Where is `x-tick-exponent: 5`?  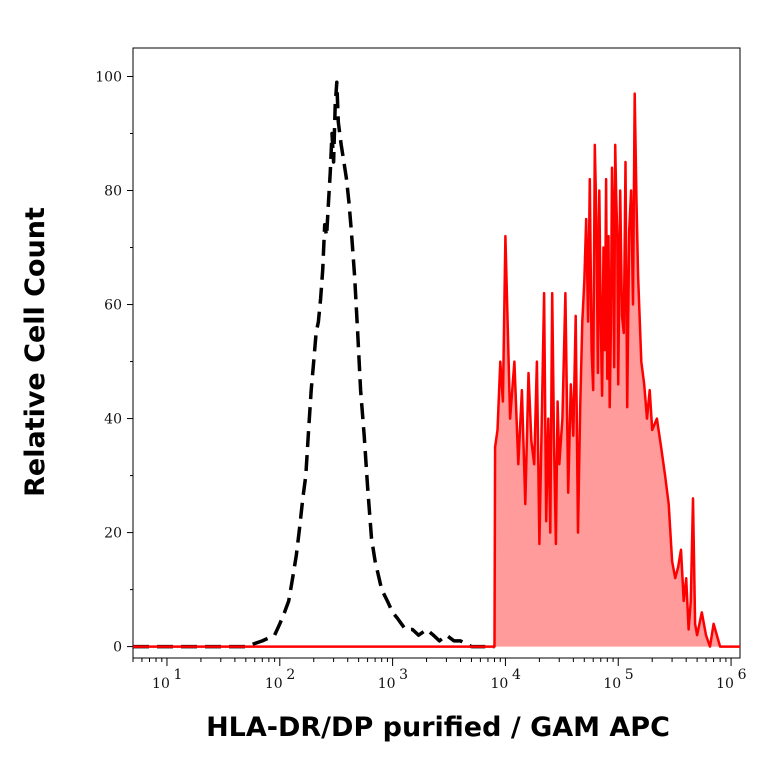 x-tick-exponent: 5 is located at coordinates (629, 675).